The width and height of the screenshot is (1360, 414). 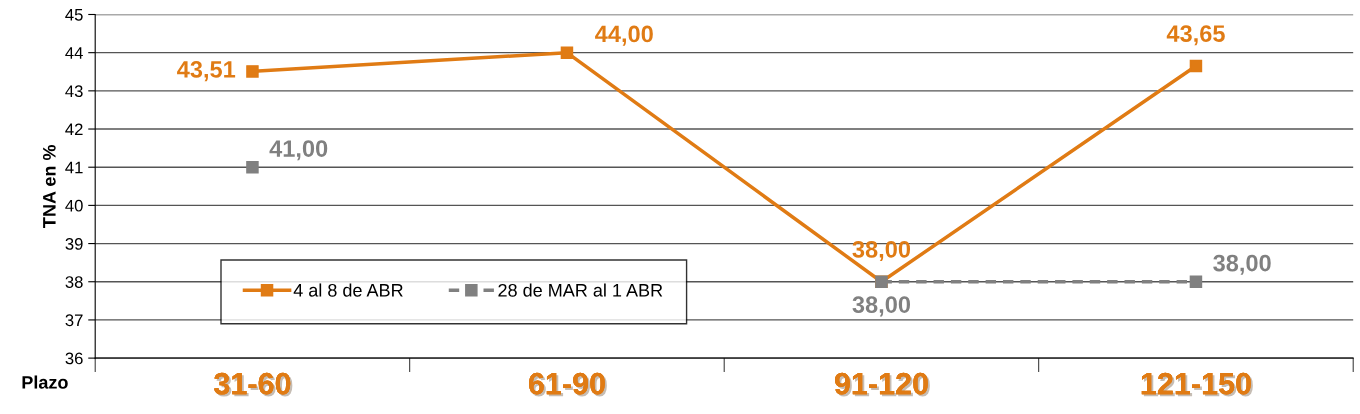 I want to click on y-tick-label: 41, so click(x=74, y=167).